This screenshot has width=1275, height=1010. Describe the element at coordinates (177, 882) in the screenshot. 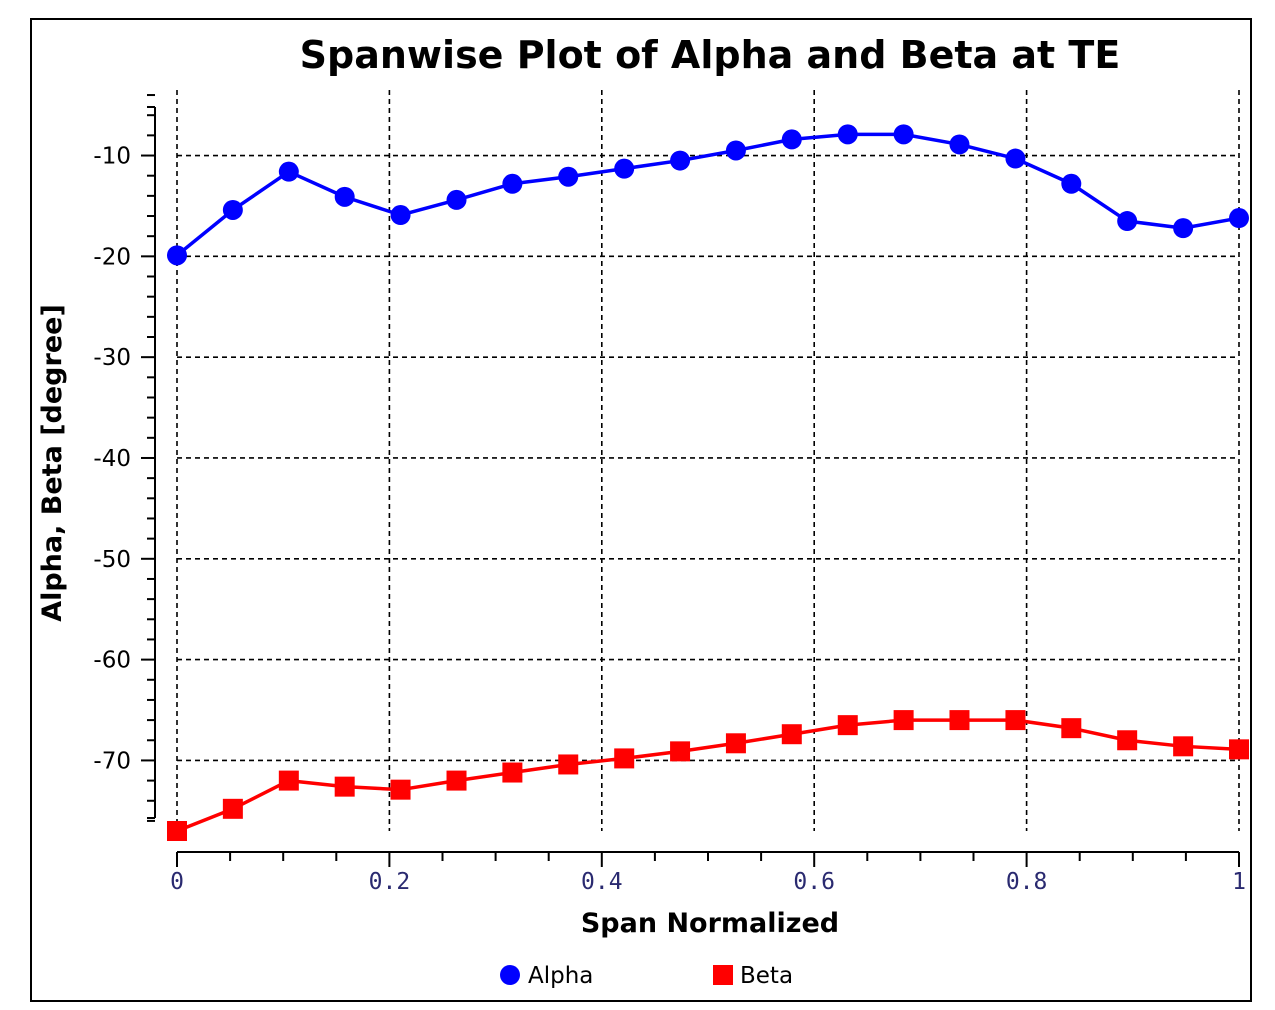

I see `x-tick-label: 0` at that location.